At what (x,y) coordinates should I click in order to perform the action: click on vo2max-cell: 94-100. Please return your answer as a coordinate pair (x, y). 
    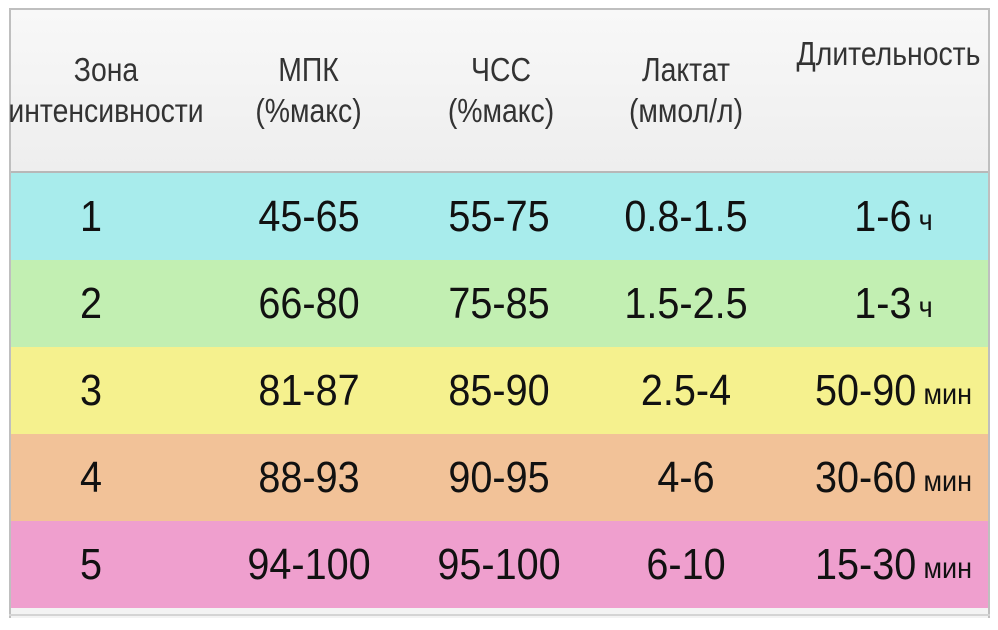
    Looking at the image, I should click on (309, 564).